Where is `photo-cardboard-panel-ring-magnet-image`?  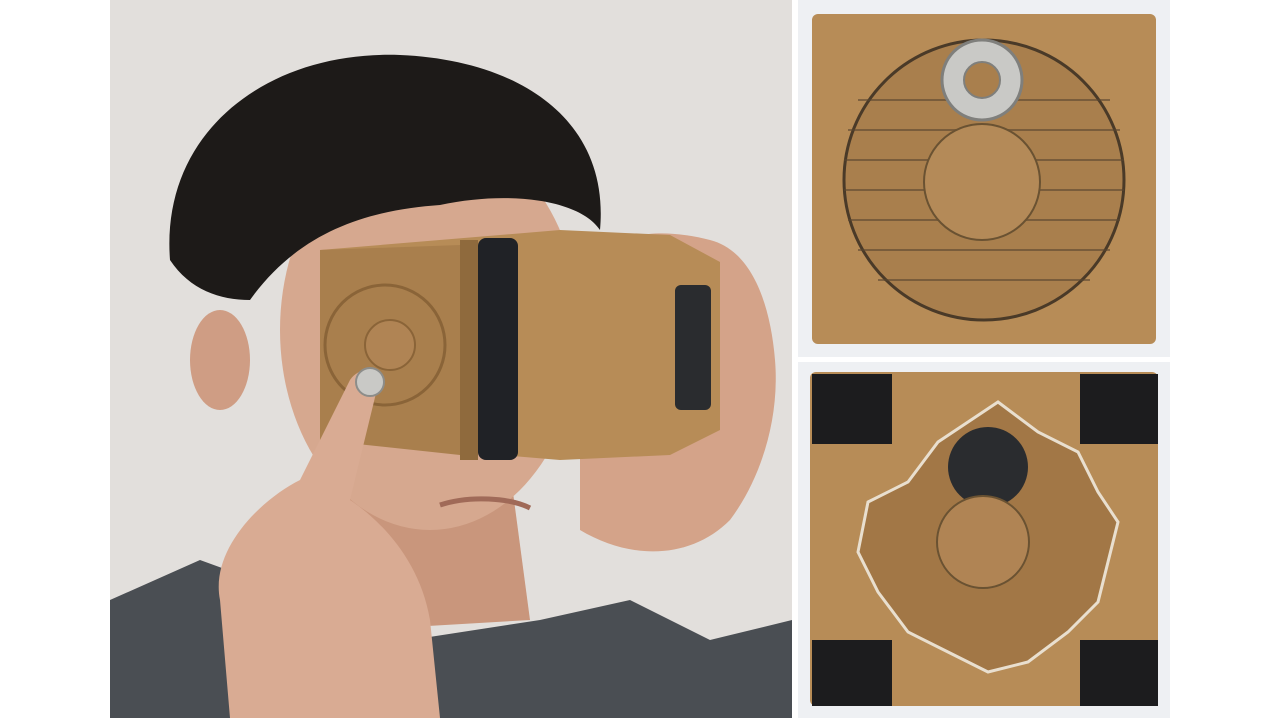 photo-cardboard-panel-ring-magnet-image is located at coordinates (984, 178).